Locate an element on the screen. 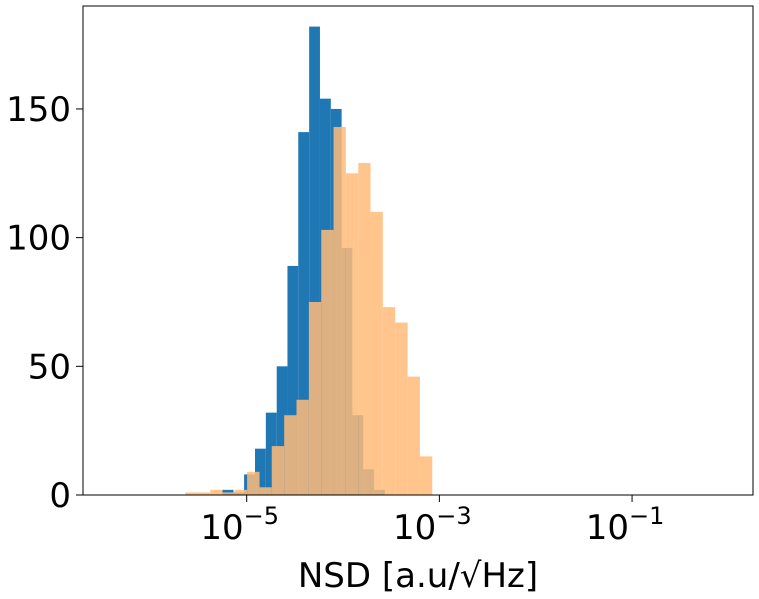 The height and width of the screenshot is (599, 759). x-tick-label: 10⁻⁵ is located at coordinates (239, 525).